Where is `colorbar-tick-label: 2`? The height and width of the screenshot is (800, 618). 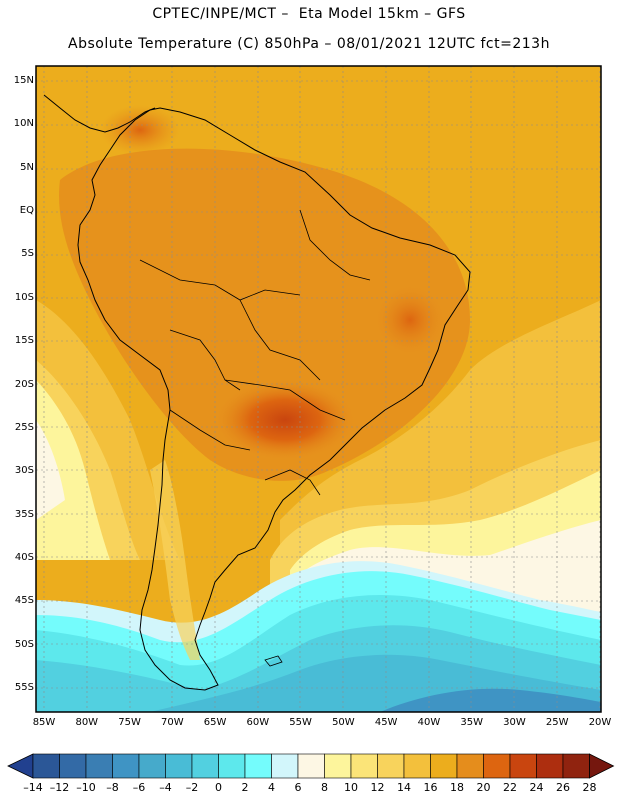
colorbar-tick-label: 2 is located at coordinates (245, 787).